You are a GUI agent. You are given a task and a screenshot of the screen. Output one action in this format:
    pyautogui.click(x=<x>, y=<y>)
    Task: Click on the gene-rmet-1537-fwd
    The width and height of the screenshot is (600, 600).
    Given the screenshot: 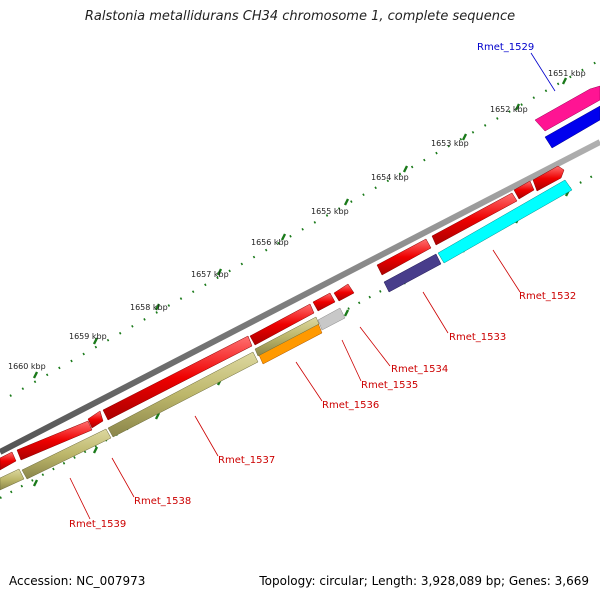 What is the action you would take?
    pyautogui.click(x=177, y=378)
    